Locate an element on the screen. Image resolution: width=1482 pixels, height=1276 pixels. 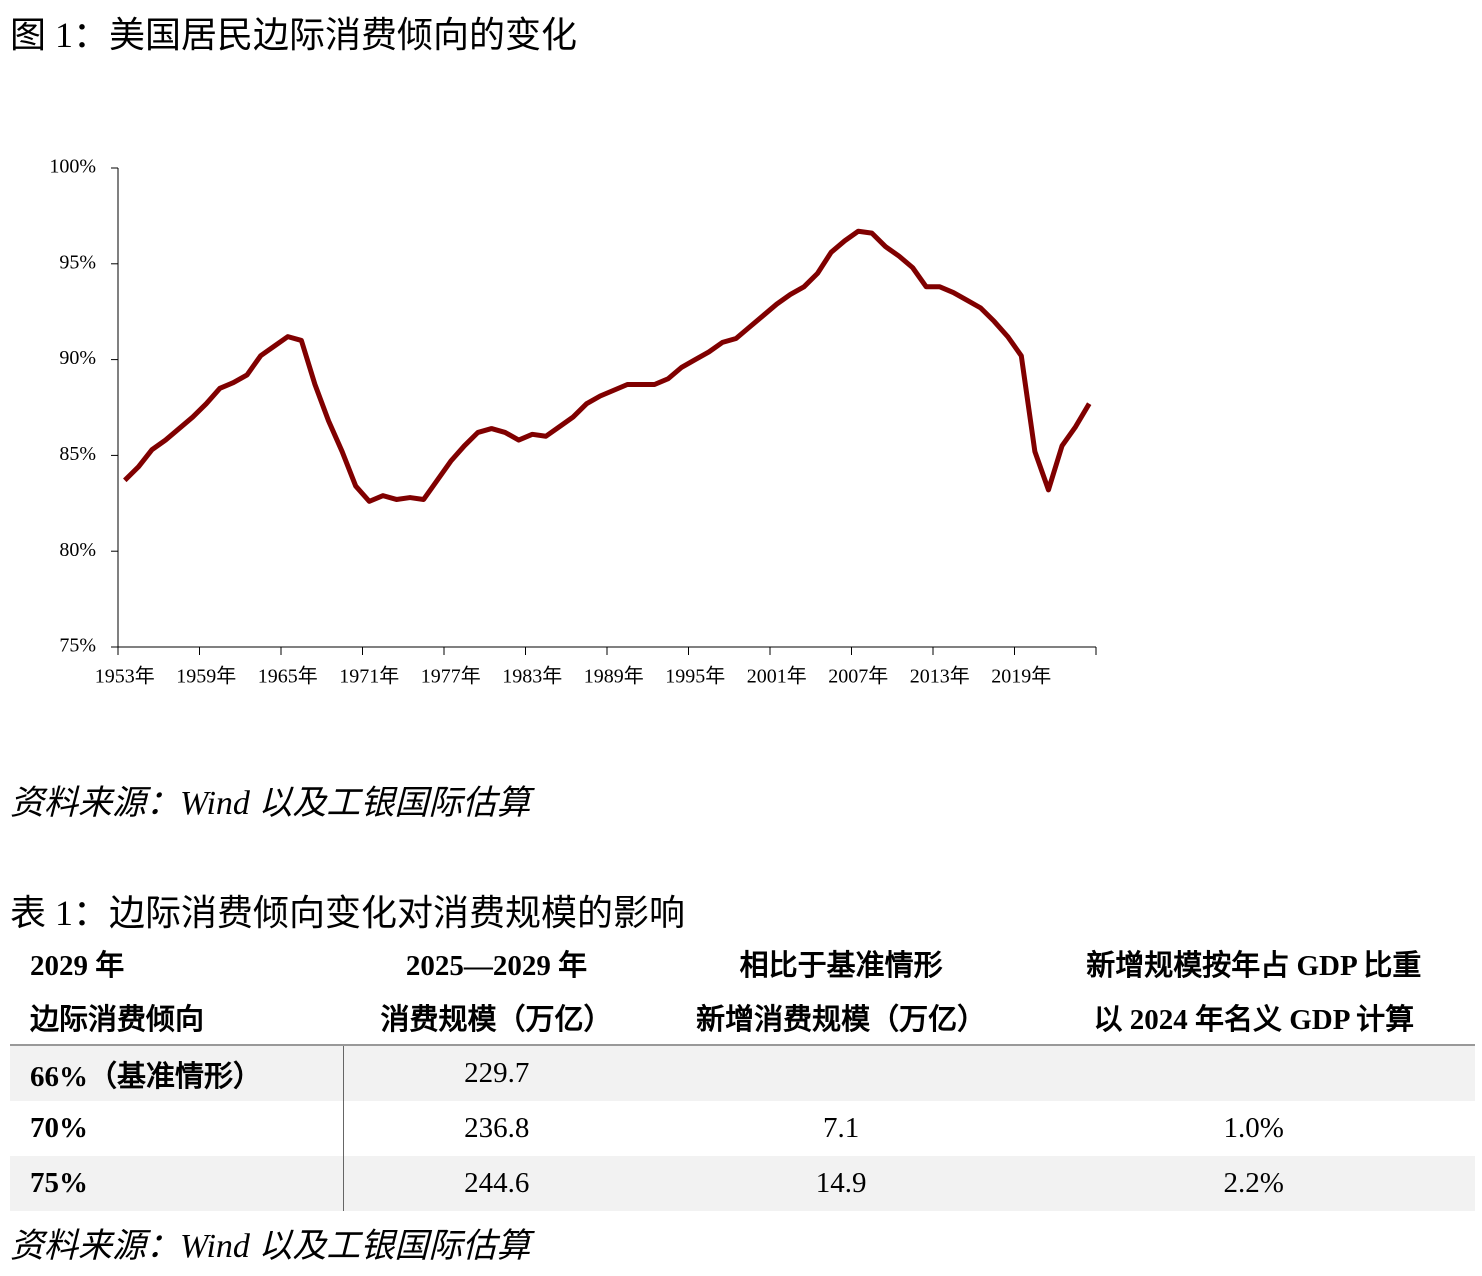
x-tick-label: 1989年 is located at coordinates (614, 676).